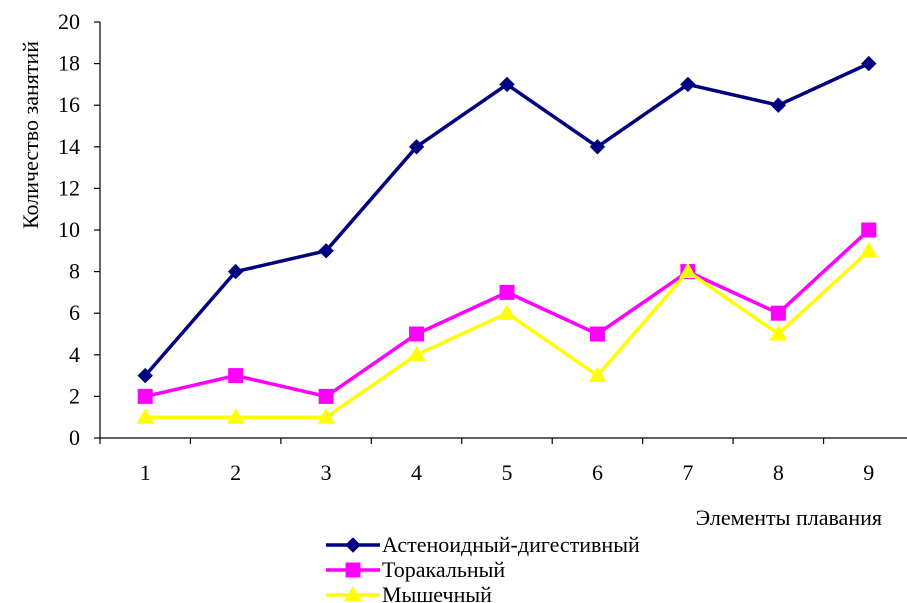 This screenshot has height=603, width=907. Describe the element at coordinates (437, 592) in the screenshot. I see `legend-label: Мышечный` at that location.